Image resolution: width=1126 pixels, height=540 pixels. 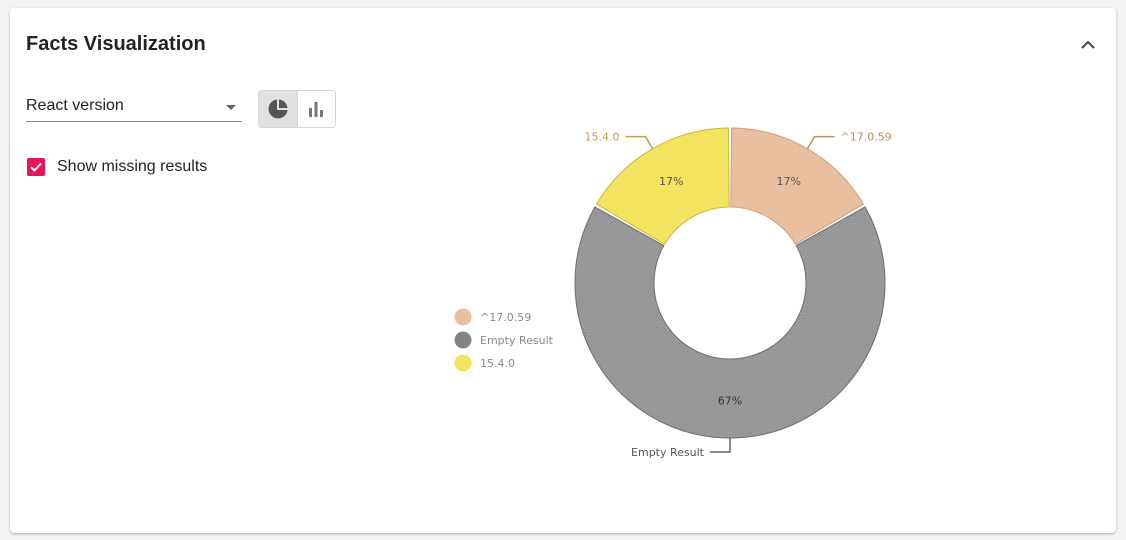 I want to click on chevron-up-icon, so click(x=1088, y=44).